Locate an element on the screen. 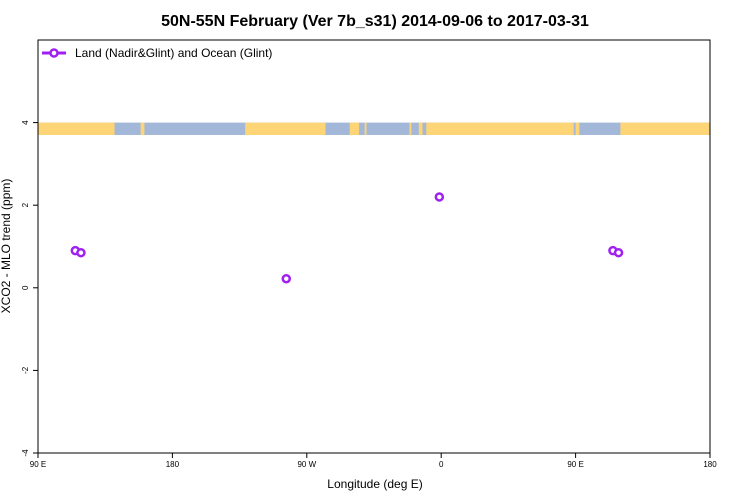  legend: Land (Nadir&Glint) and Ocean (Glint) is located at coordinates (157, 53).